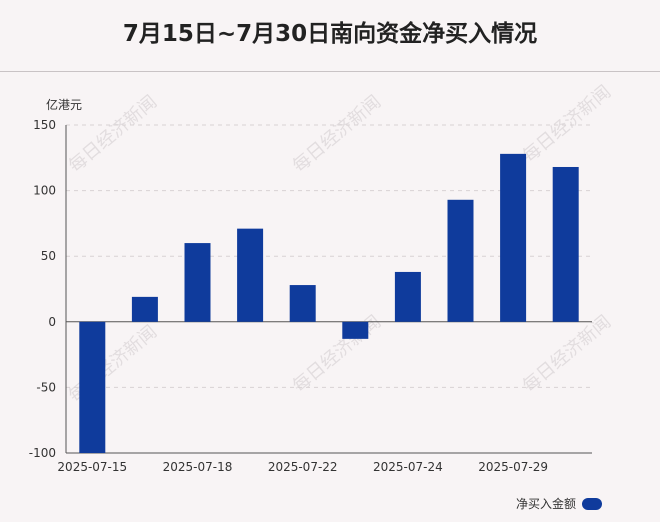 The height and width of the screenshot is (522, 660). I want to click on legend-swatch, so click(592, 503).